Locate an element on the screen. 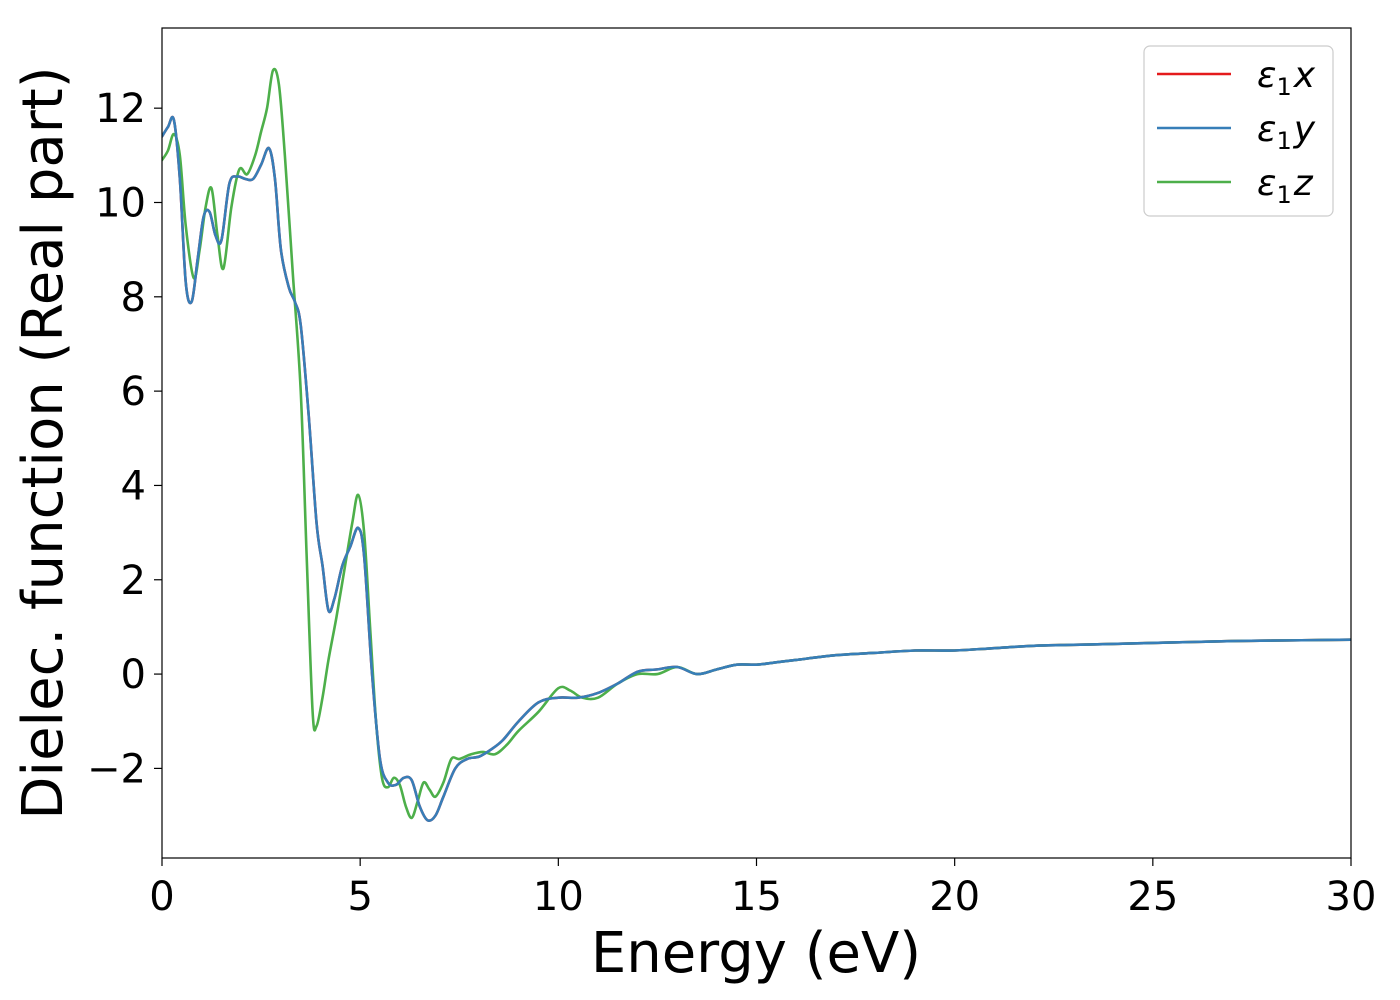 The height and width of the screenshot is (1000, 1400). y-axis-label: Dielec. function (Real part) is located at coordinates (43, 442).